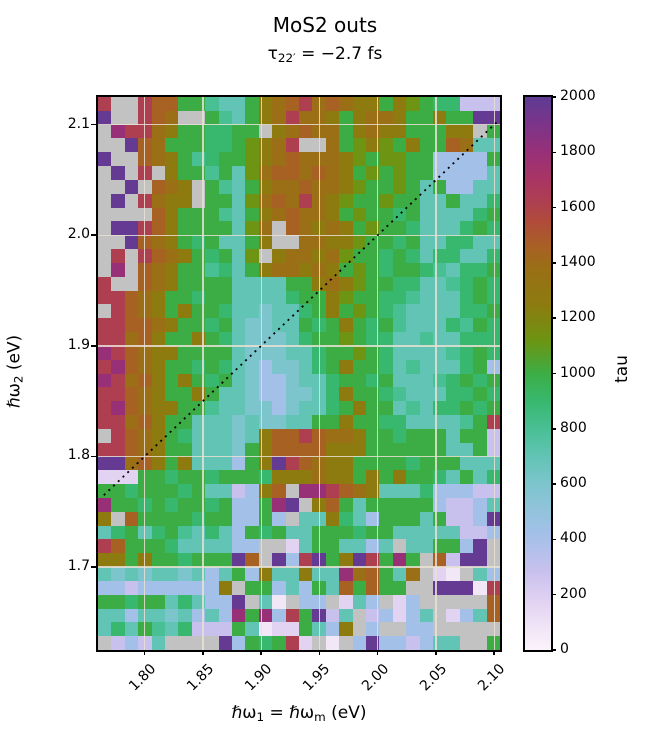 The width and height of the screenshot is (650, 751). Describe the element at coordinates (538, 373) in the screenshot. I see `colorbar-gradient` at that location.